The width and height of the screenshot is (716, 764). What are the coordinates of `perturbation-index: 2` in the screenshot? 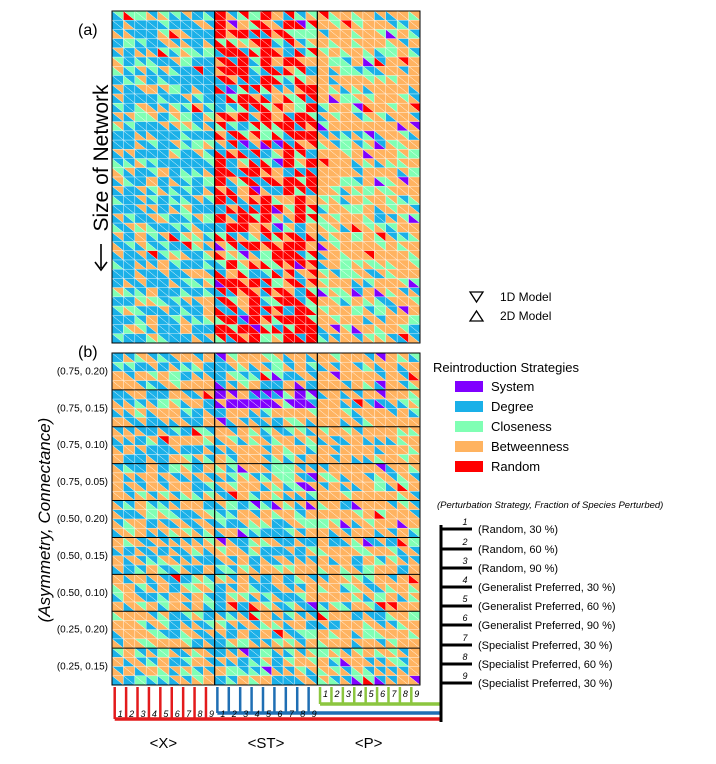 It's located at (464, 542).